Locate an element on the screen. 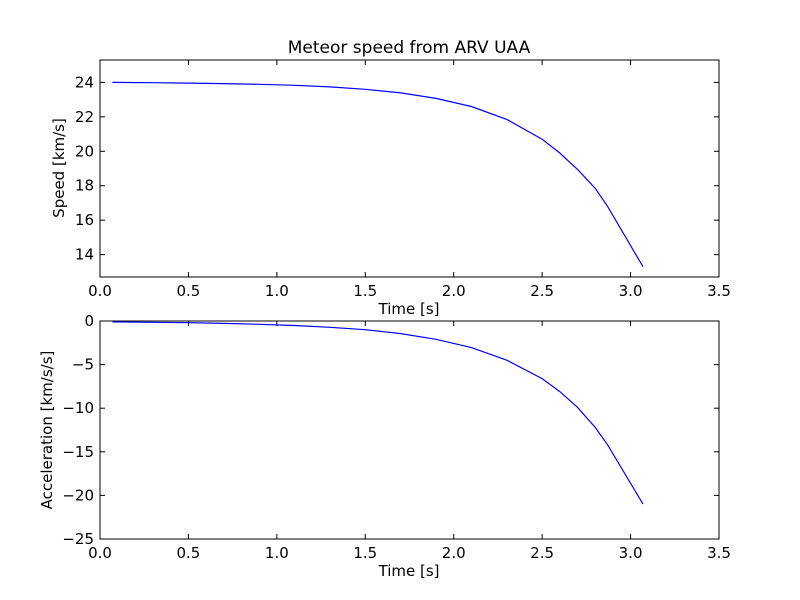 The width and height of the screenshot is (800, 600). speed-x-tick-label: 0.5 is located at coordinates (188, 291).